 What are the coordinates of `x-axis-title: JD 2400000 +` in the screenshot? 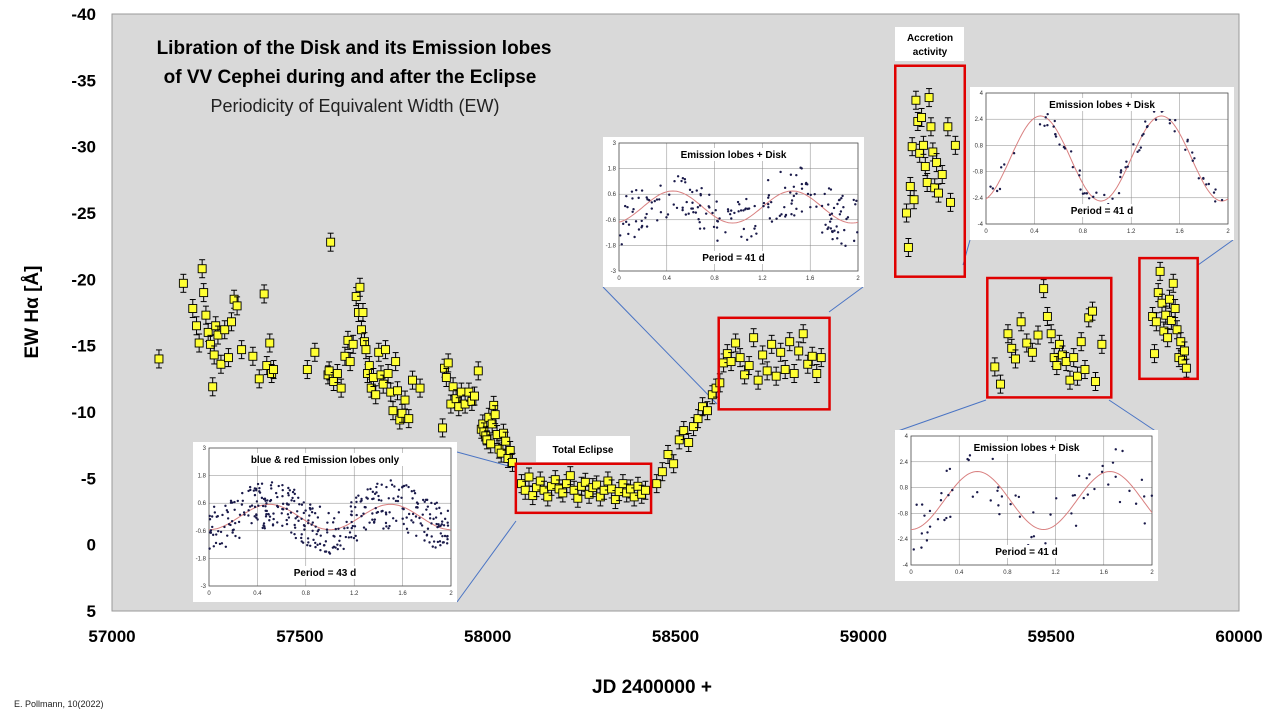 It's located at (652, 687).